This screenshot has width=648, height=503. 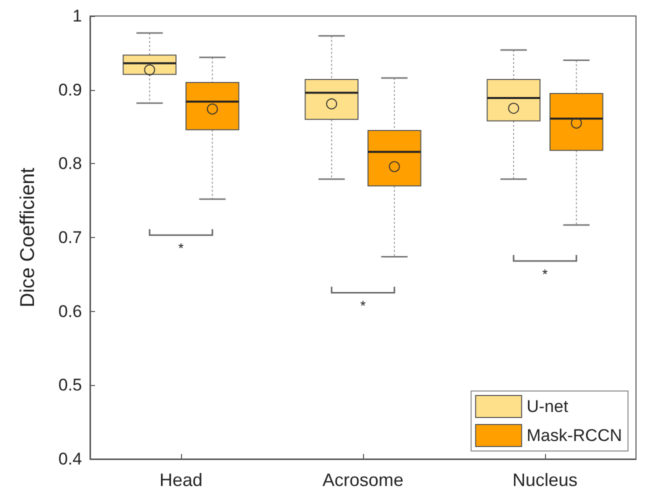 I want to click on x-tick-label: Head, so click(x=181, y=480).